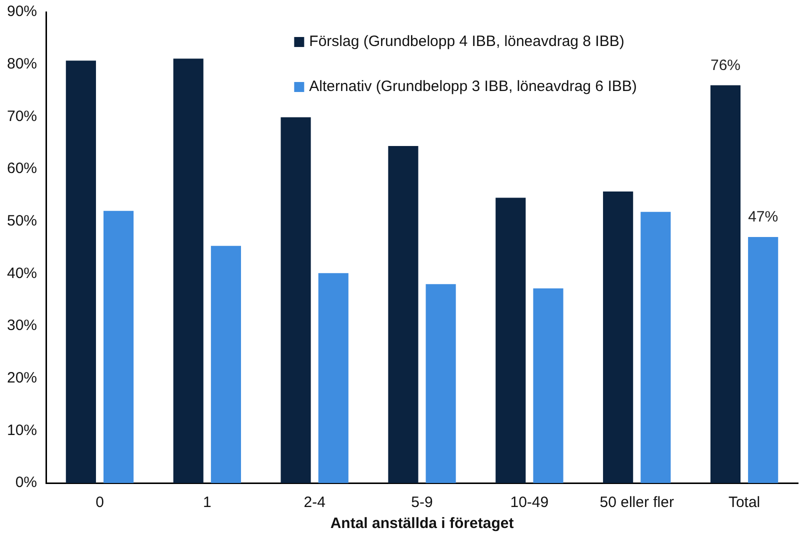  I want to click on x-tick-label: 5-9, so click(422, 503).